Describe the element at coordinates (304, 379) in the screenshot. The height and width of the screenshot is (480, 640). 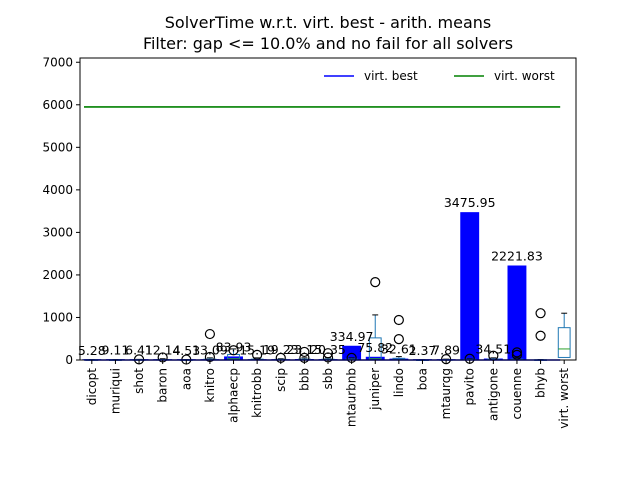
I see `x-tick-label: bbb` at that location.